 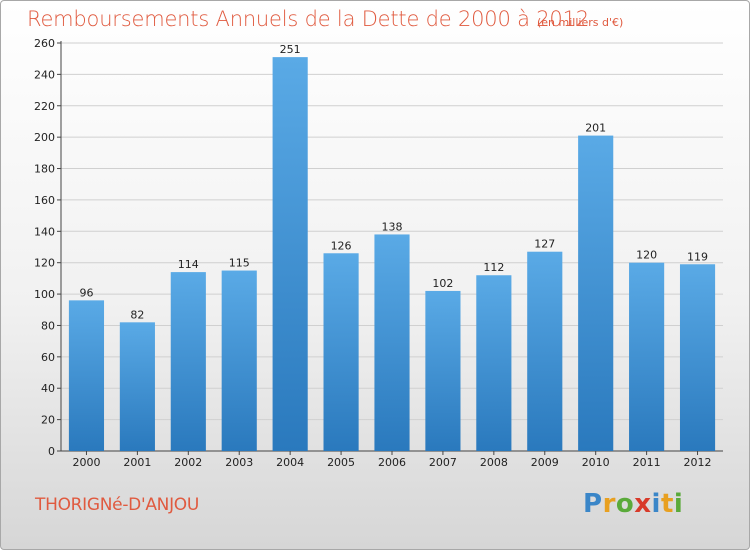 I want to click on place-name: THORIGNé-D'ANJOU, so click(x=117, y=505).